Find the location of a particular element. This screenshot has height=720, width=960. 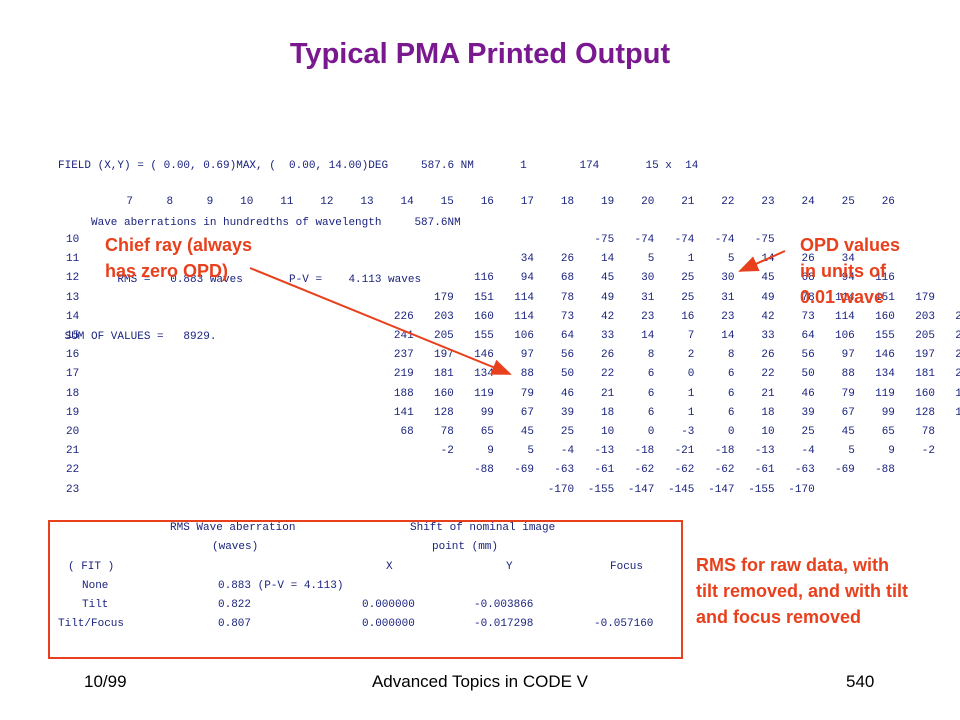

opd-cell: -75 is located at coordinates (604, 240).